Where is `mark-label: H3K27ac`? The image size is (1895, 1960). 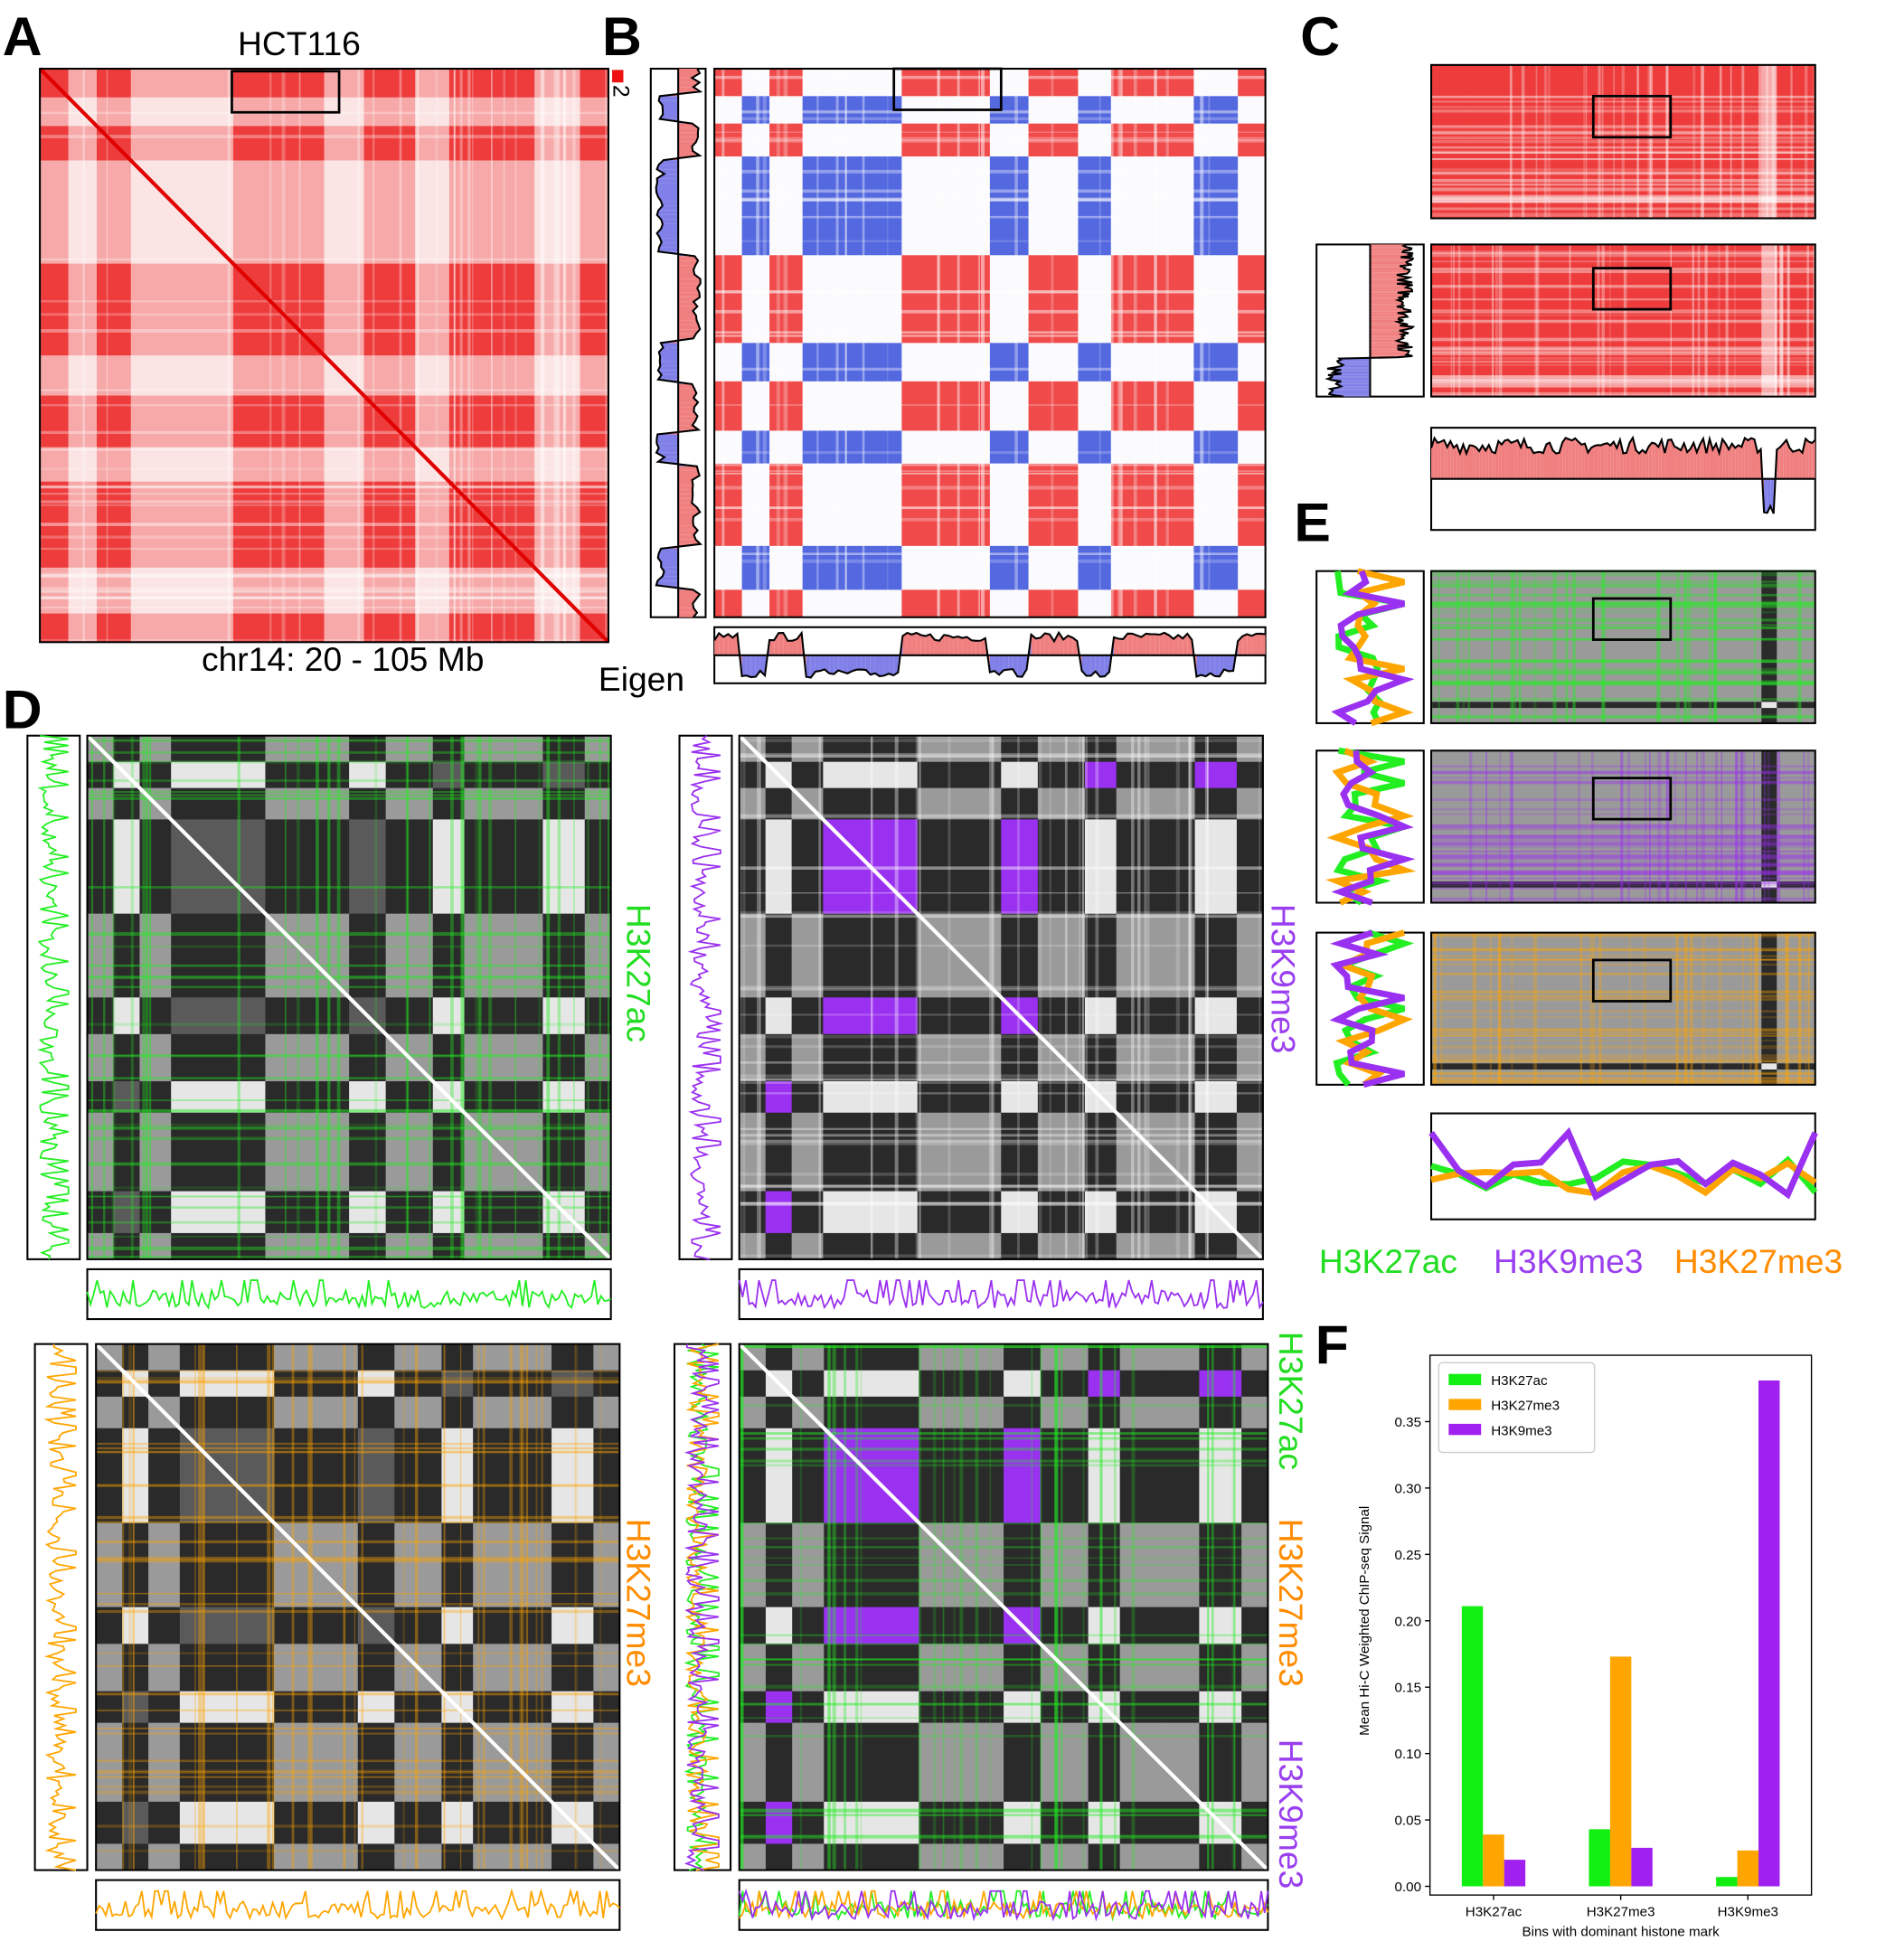
mark-label: H3K27ac is located at coordinates (1291, 1401).